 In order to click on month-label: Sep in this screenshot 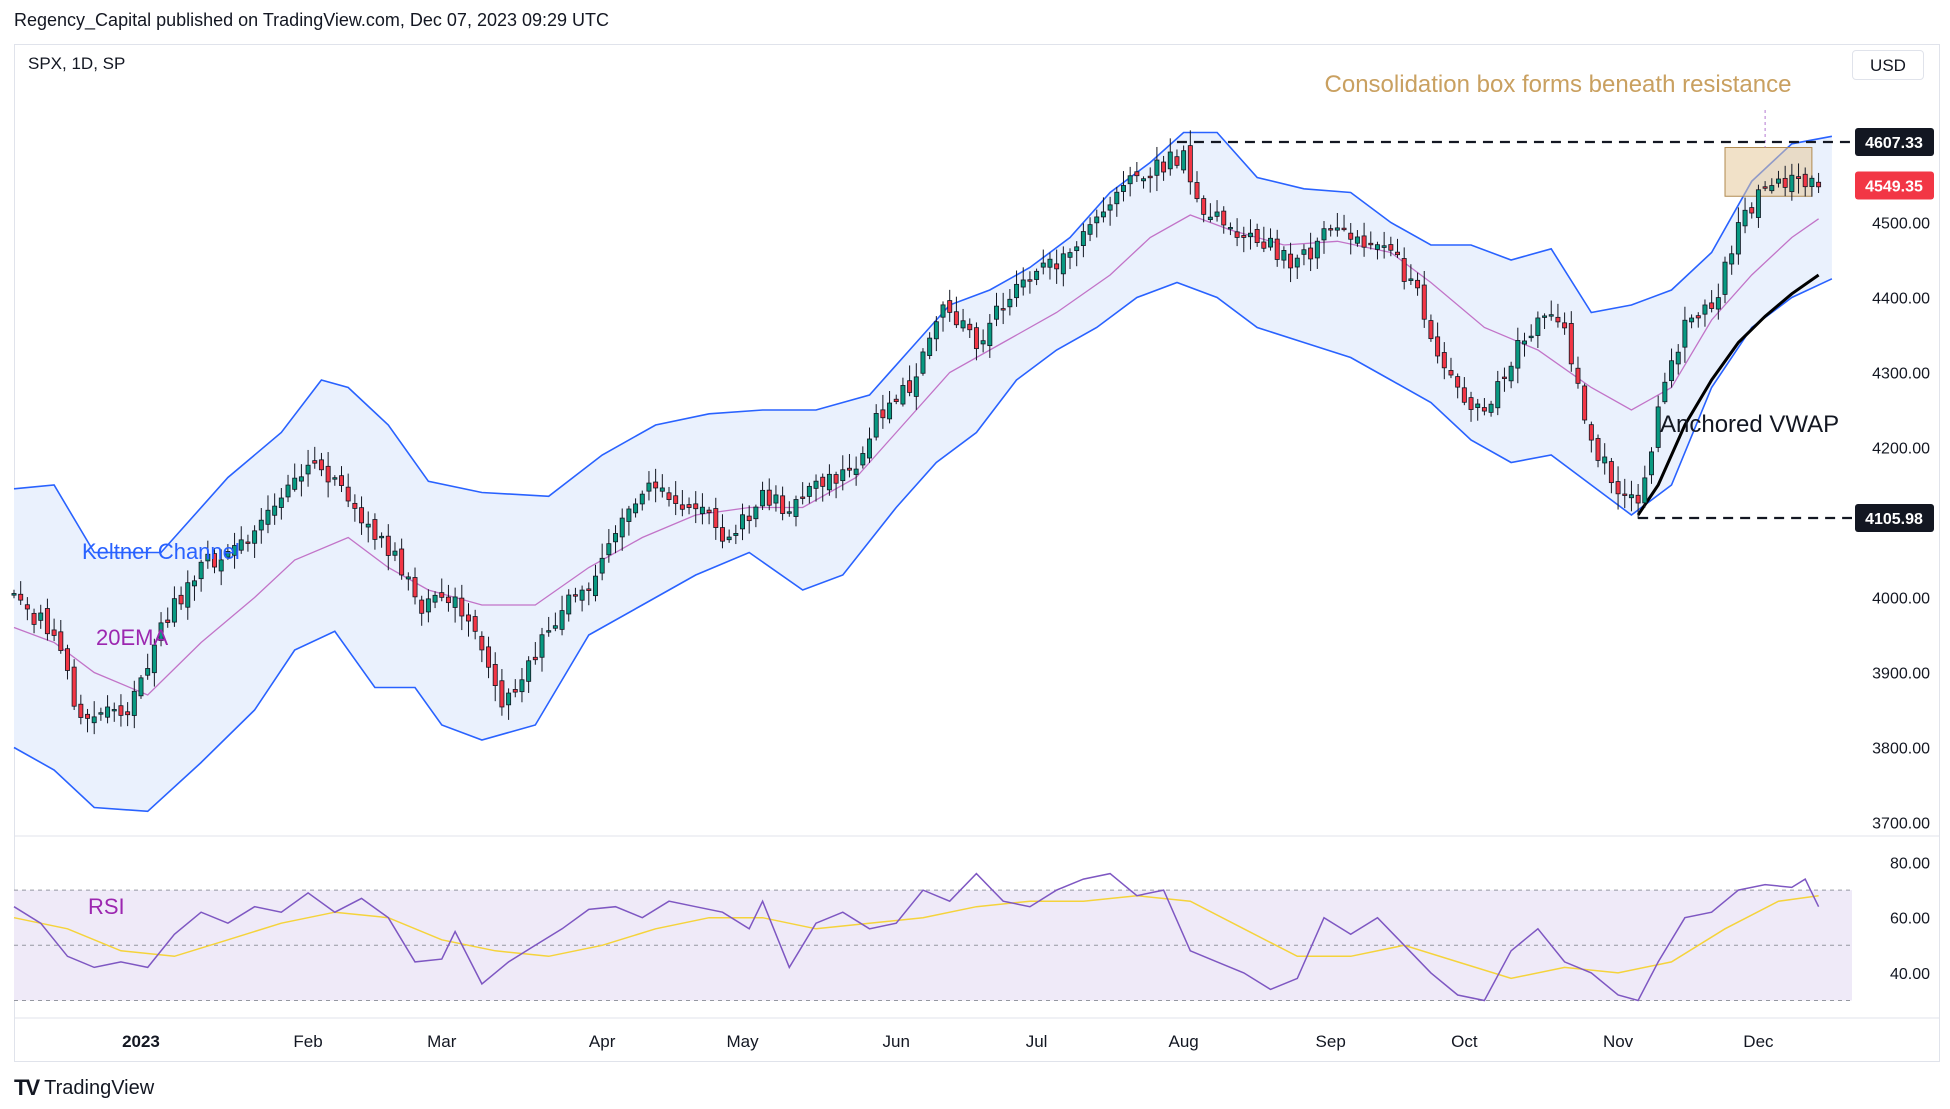, I will do `click(1331, 1041)`.